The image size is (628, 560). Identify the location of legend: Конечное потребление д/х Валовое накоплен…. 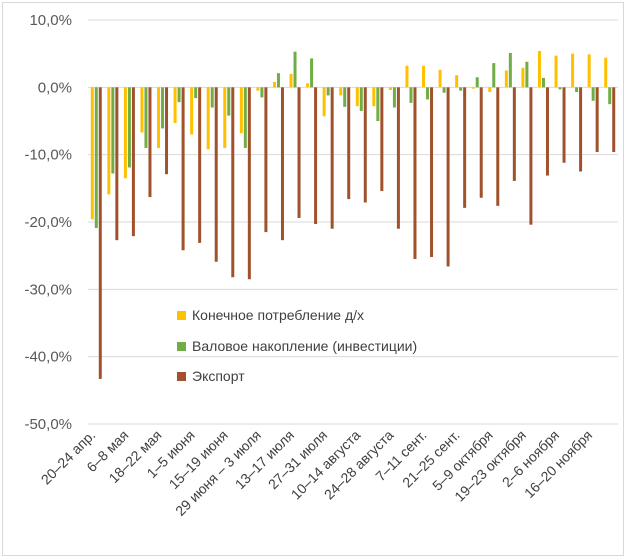
(297, 345).